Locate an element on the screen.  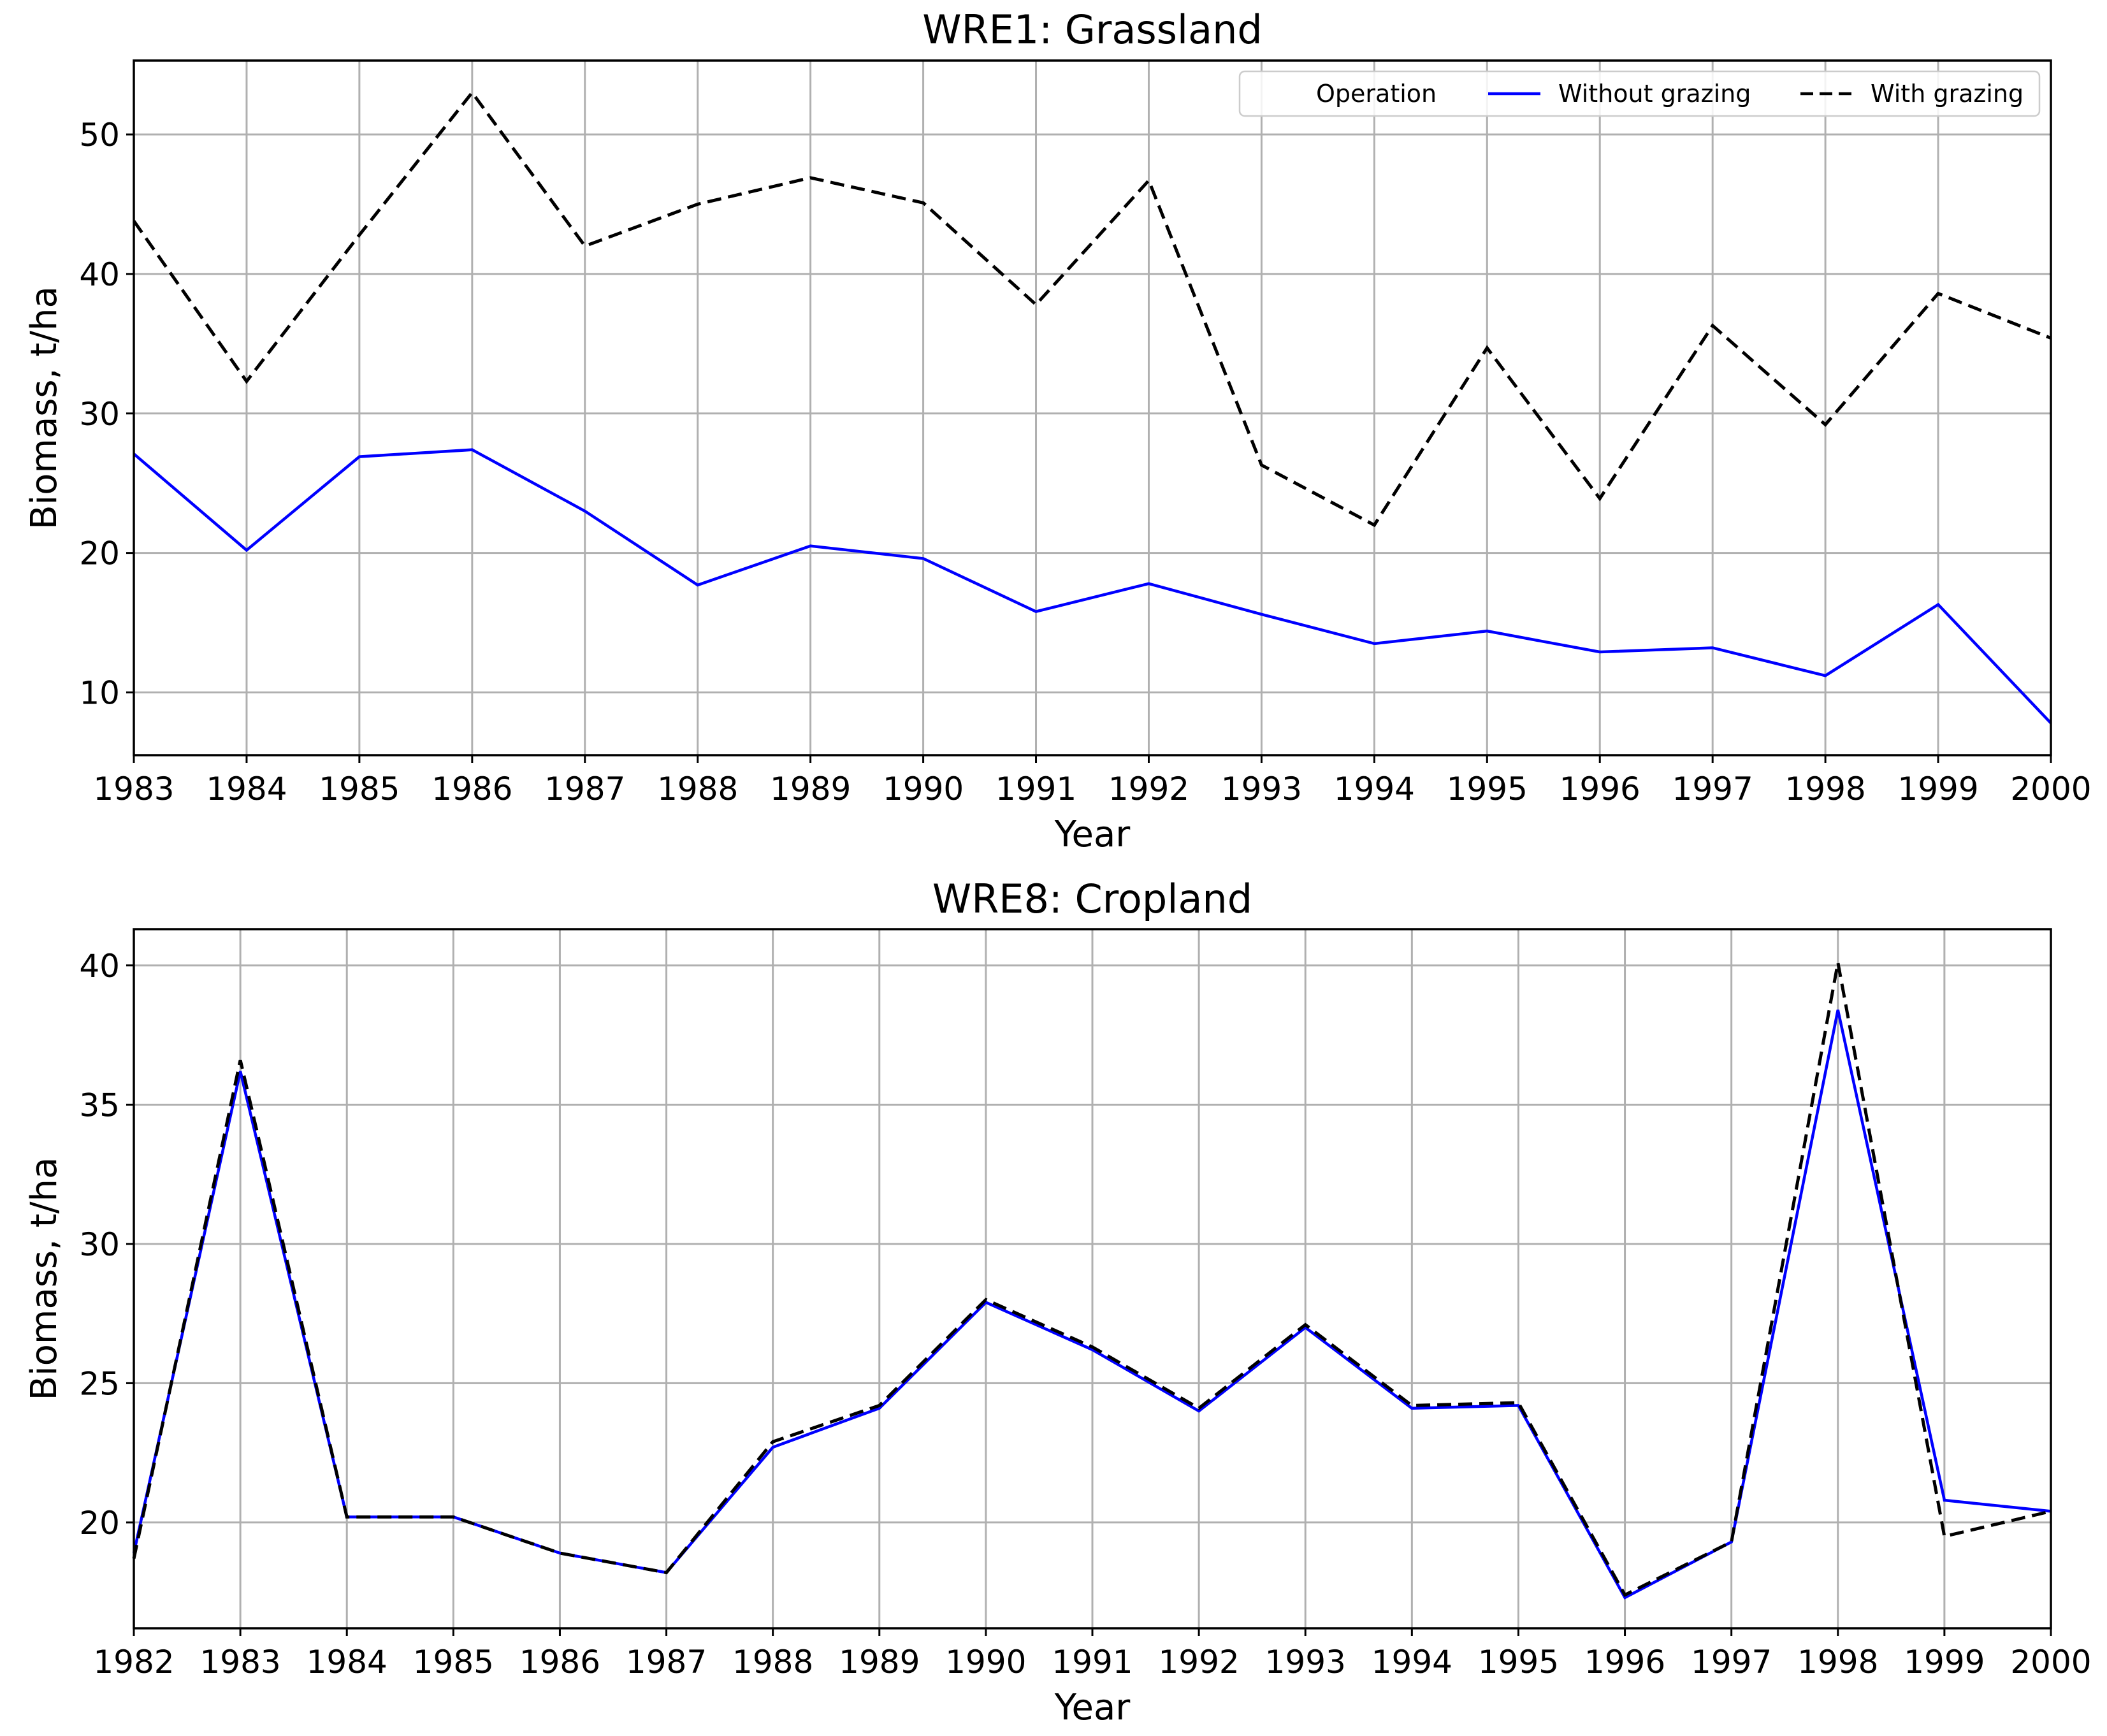
legend-label: Without grazing is located at coordinates (1655, 94).